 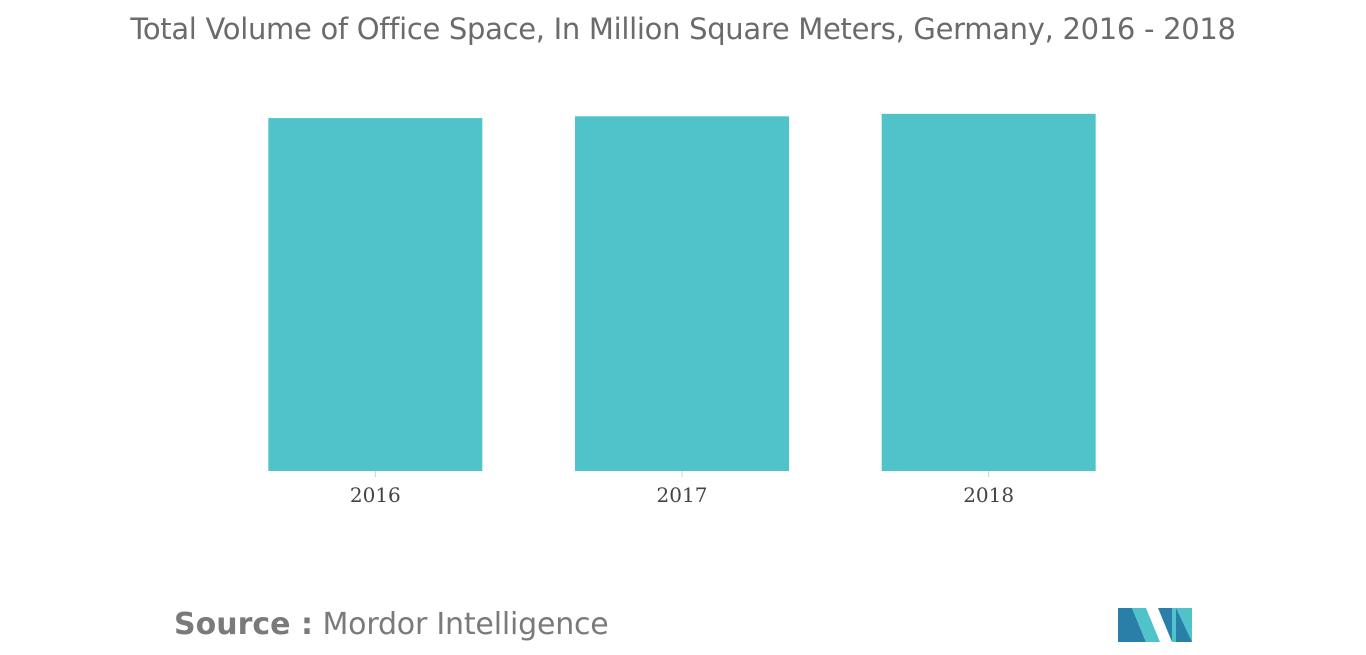 I want to click on mordor-intelligence-logo-icon, so click(x=1155, y=625).